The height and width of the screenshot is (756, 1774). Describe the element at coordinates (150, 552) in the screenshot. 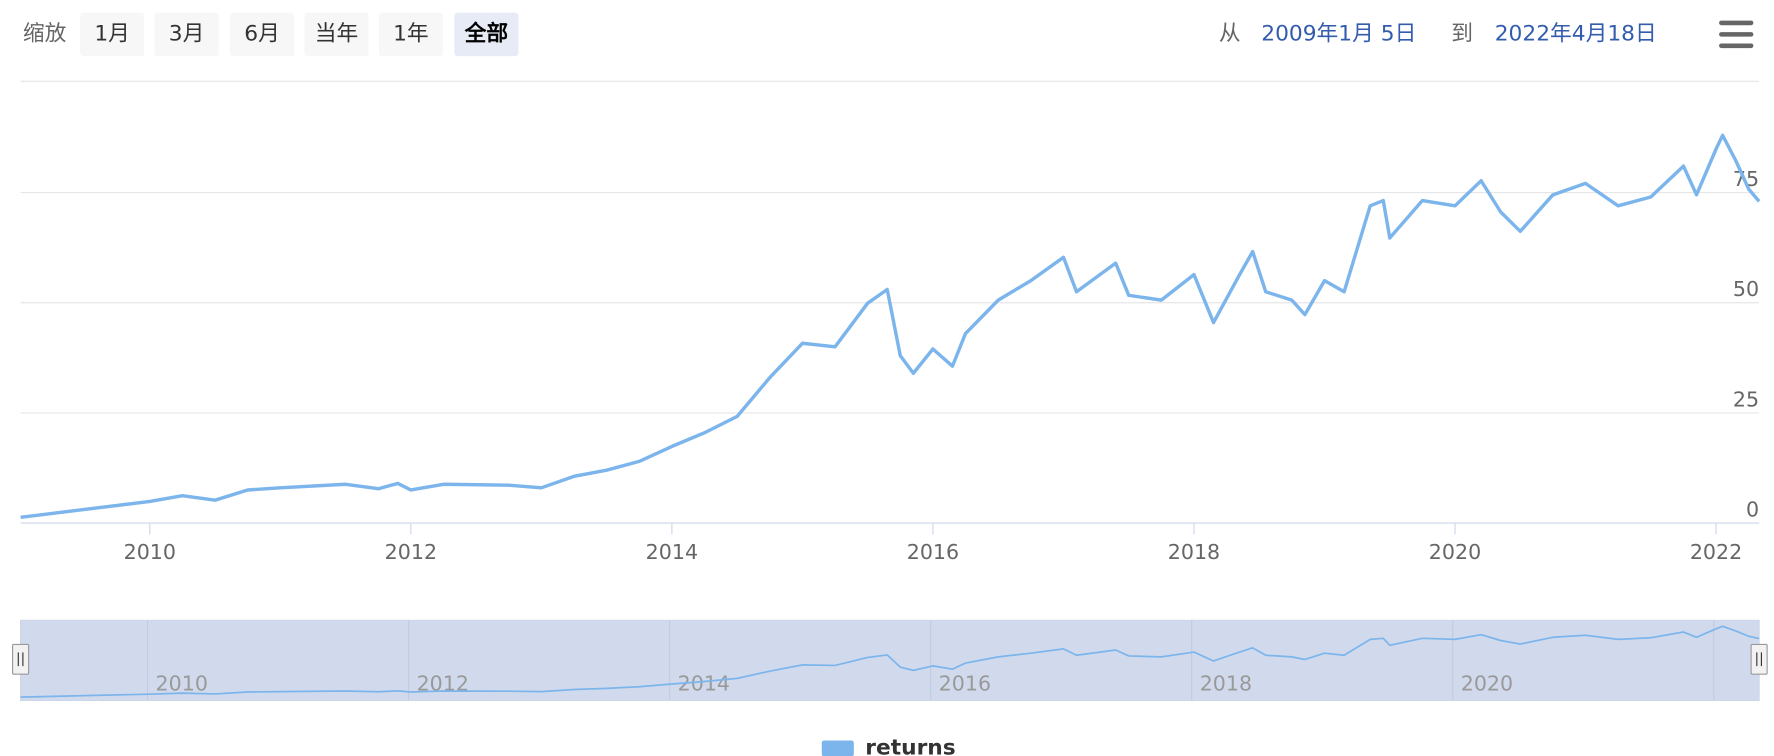

I see `x-tick-label: 2010` at that location.